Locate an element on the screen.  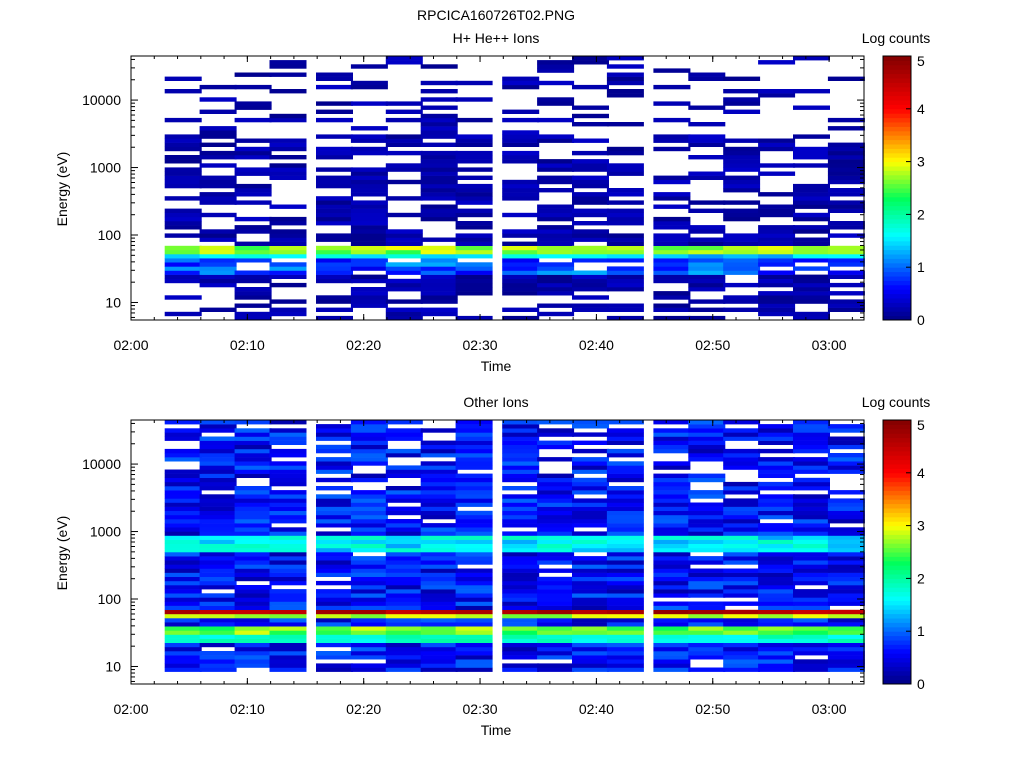
panel2-x-axis-label: Time is located at coordinates (496, 730).